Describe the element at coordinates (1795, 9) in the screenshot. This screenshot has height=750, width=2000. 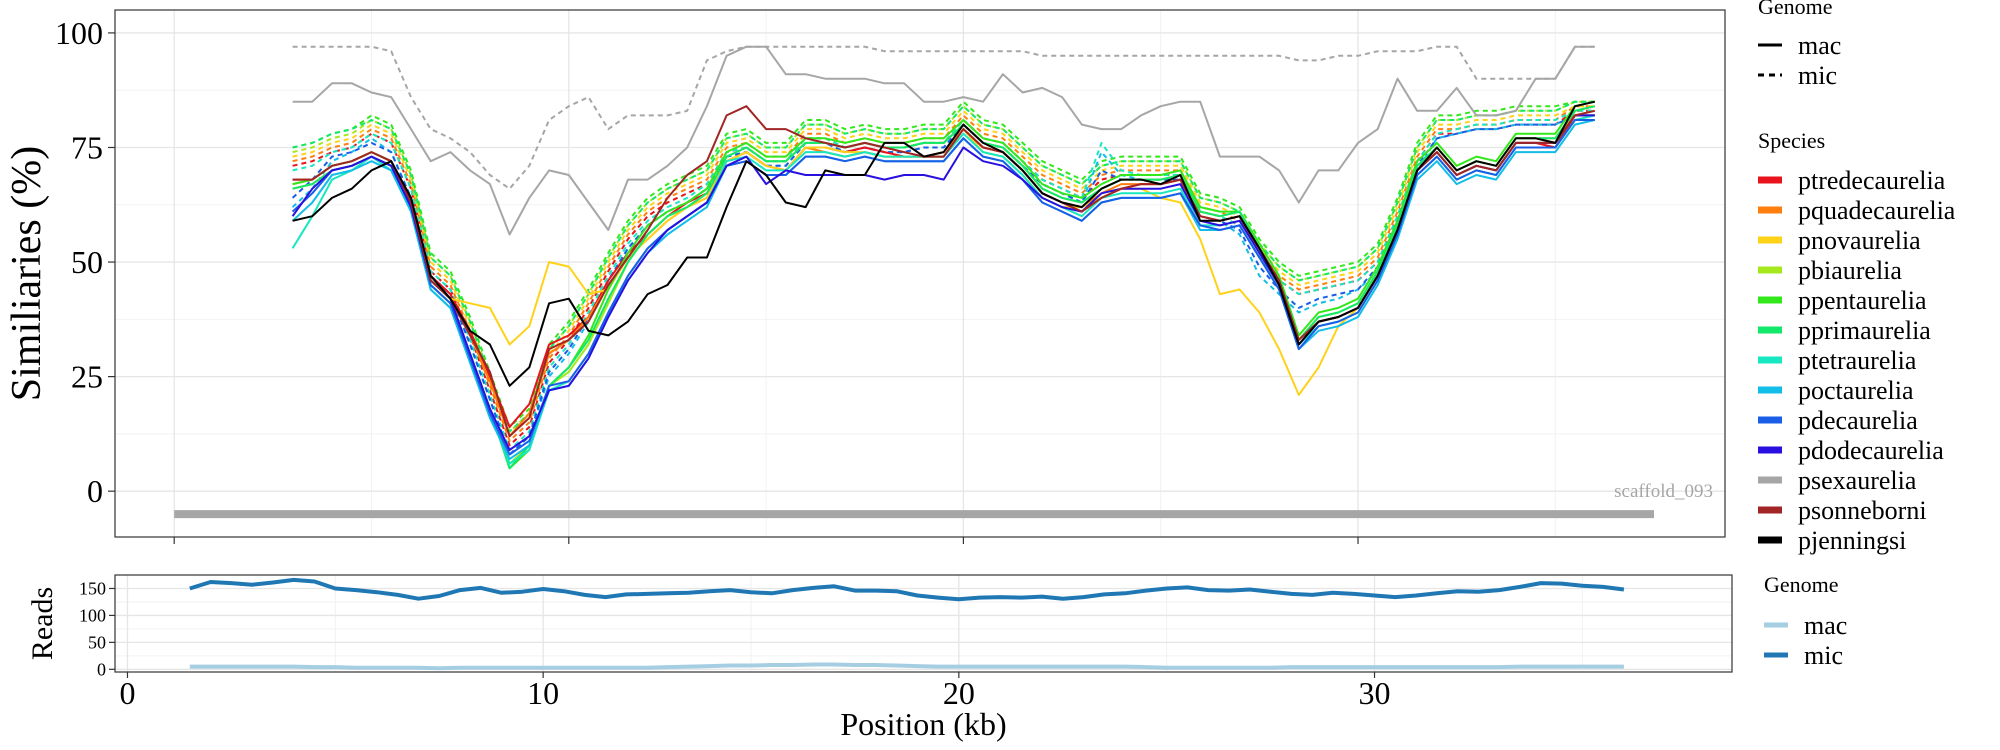
I see `legend-genome-title: Genome` at that location.